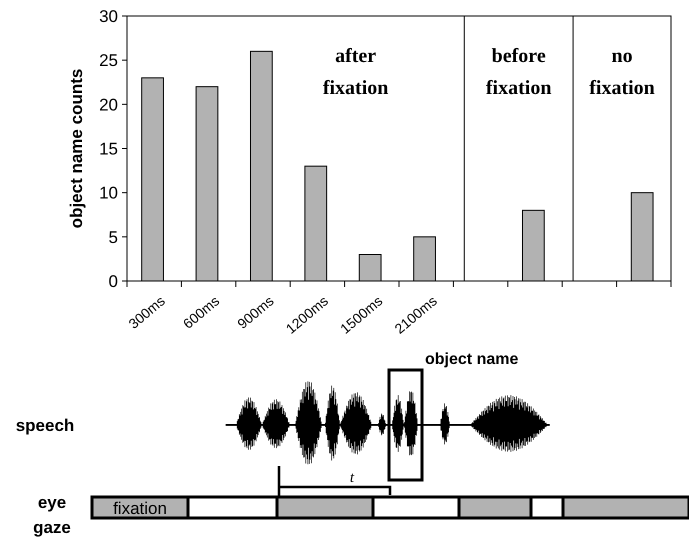  Describe the element at coordinates (108, 16) in the screenshot. I see `y-tick-label: 30` at that location.